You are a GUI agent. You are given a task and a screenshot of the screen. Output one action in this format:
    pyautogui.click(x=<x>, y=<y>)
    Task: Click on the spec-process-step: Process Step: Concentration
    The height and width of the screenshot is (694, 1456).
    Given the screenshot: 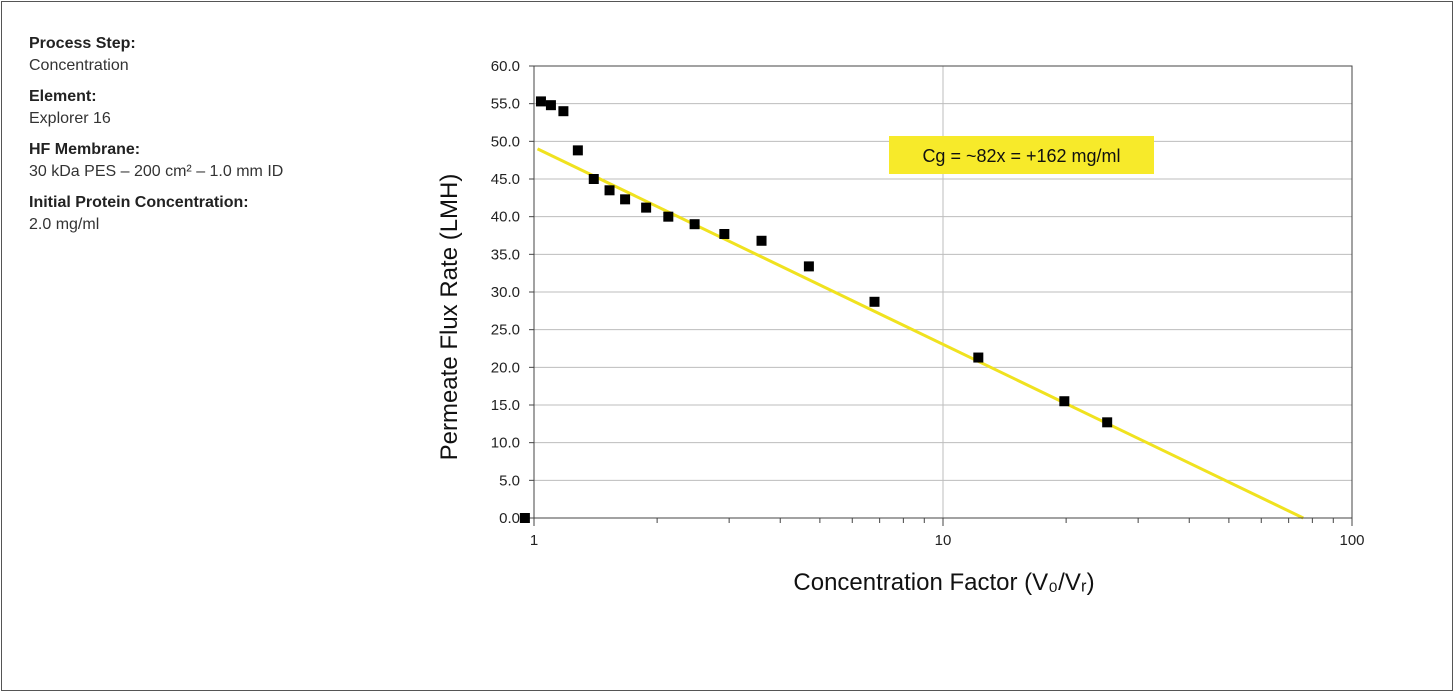 What is the action you would take?
    pyautogui.click(x=194, y=55)
    